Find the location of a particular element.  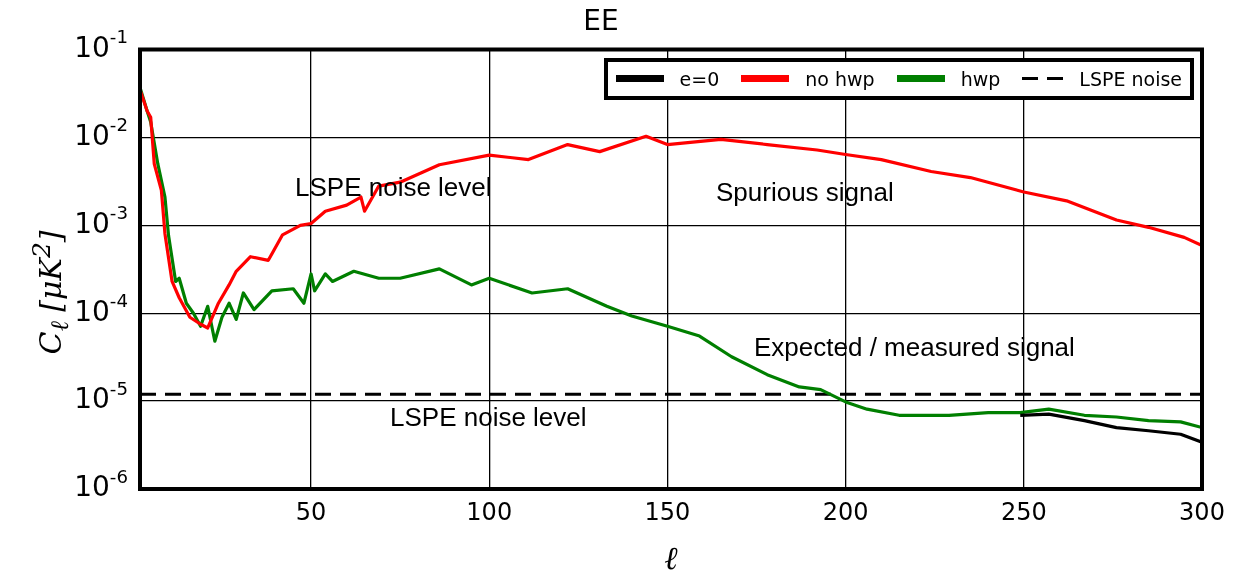

x-axis-title: ℓ is located at coordinates (671, 558).